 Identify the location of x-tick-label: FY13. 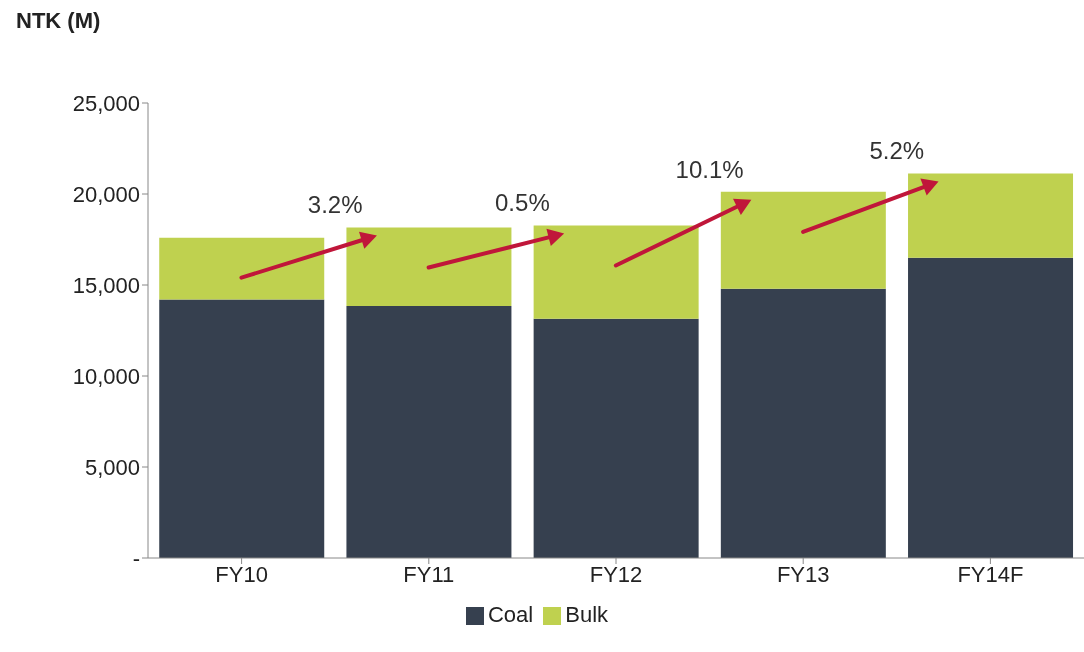
(803, 574).